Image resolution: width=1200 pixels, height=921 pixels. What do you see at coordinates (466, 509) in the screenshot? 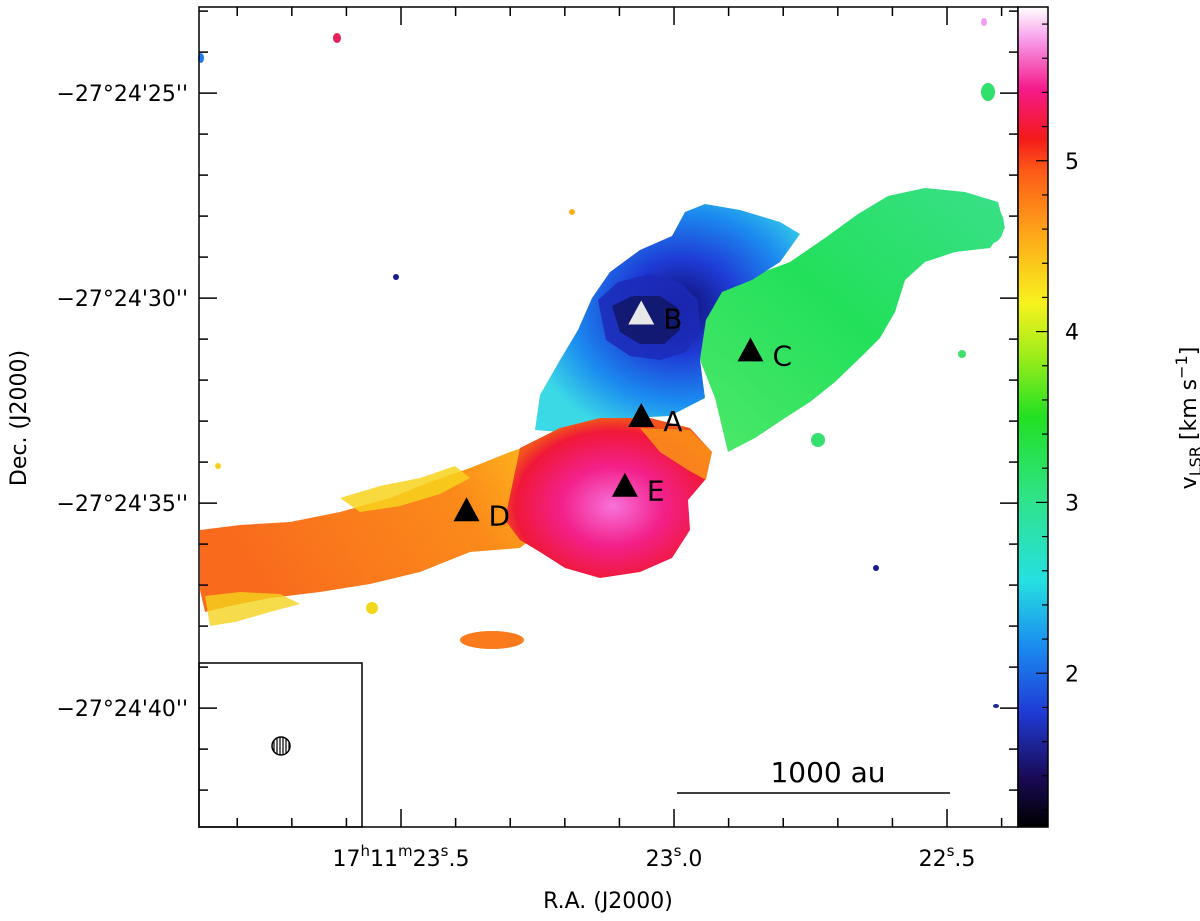
I see `source-marker-d` at bounding box center [466, 509].